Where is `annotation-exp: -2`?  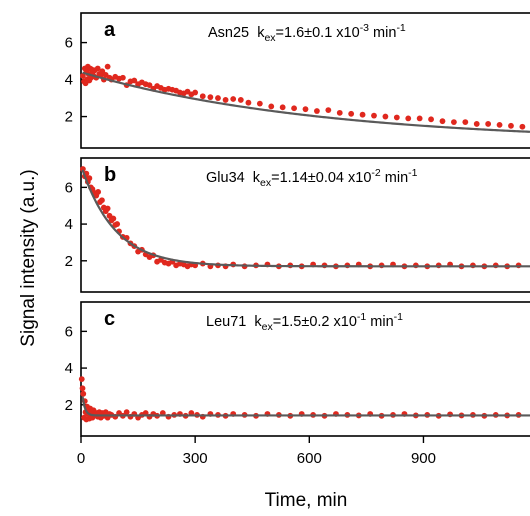 annotation-exp: -2 is located at coordinates (375, 173).